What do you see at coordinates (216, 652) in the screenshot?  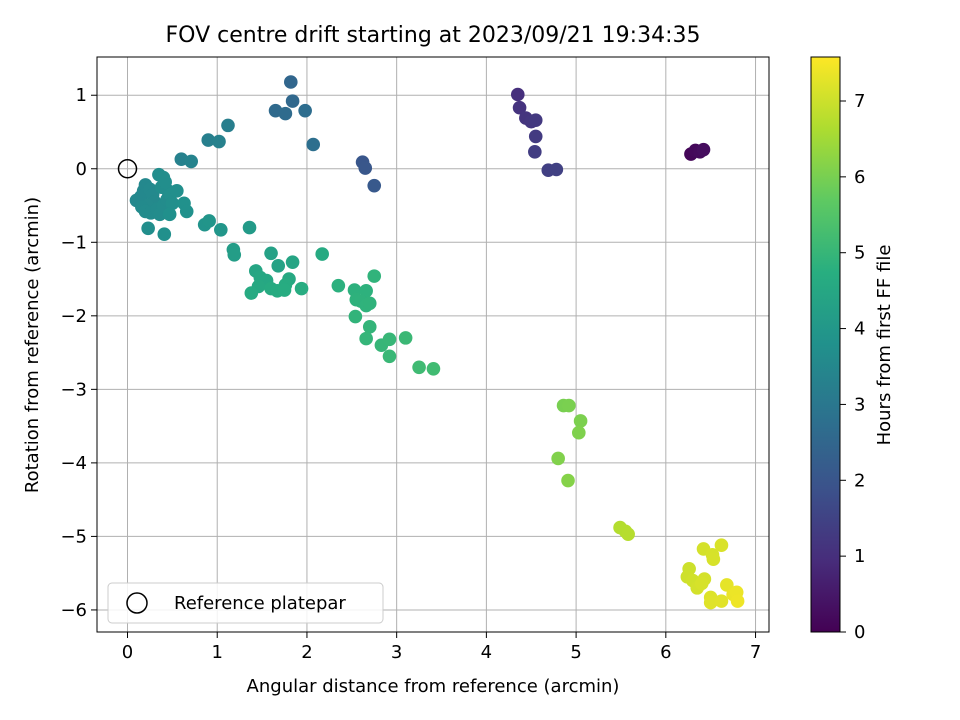 I see `x-tick-label: 1` at bounding box center [216, 652].